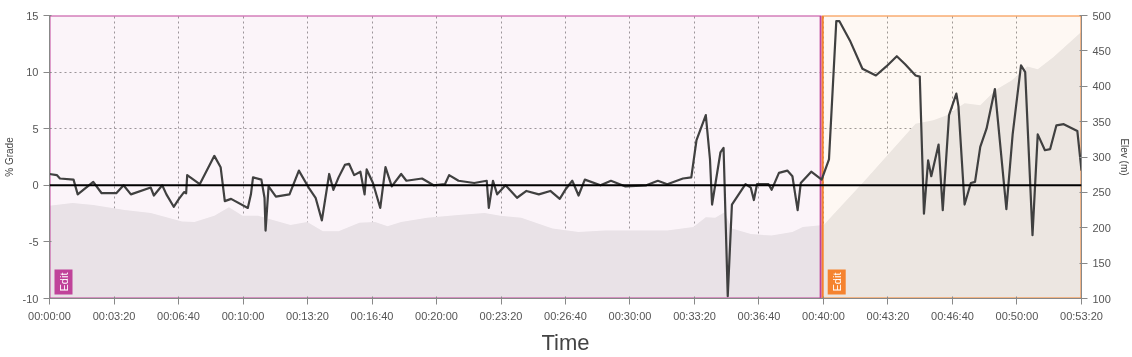 The height and width of the screenshot is (357, 1132). What do you see at coordinates (1101, 192) in the screenshot?
I see `y2-tick-label: 250` at bounding box center [1101, 192].